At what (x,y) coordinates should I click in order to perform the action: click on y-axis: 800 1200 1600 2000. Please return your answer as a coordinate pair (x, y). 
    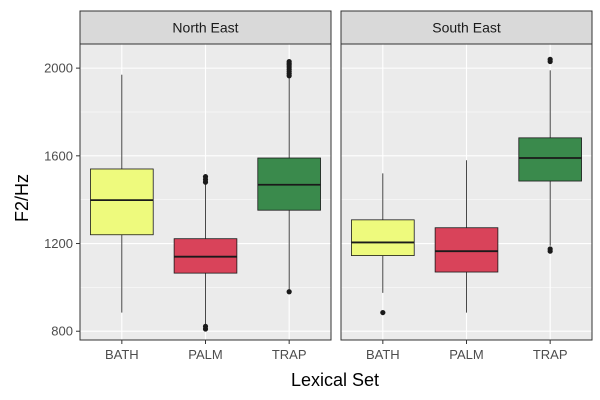
    Looking at the image, I should click on (62, 200).